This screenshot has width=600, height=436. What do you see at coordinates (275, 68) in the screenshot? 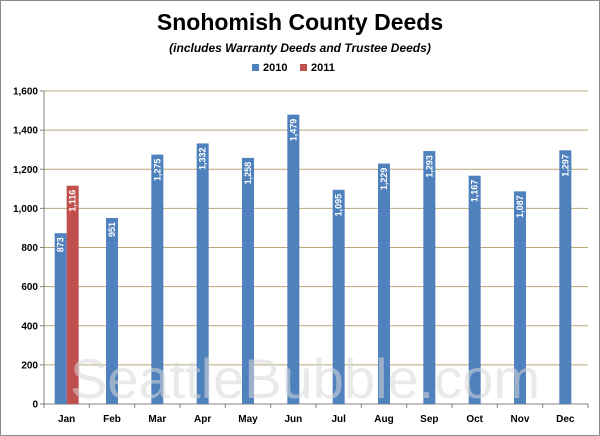
I see `legend-label: 2010` at bounding box center [275, 68].